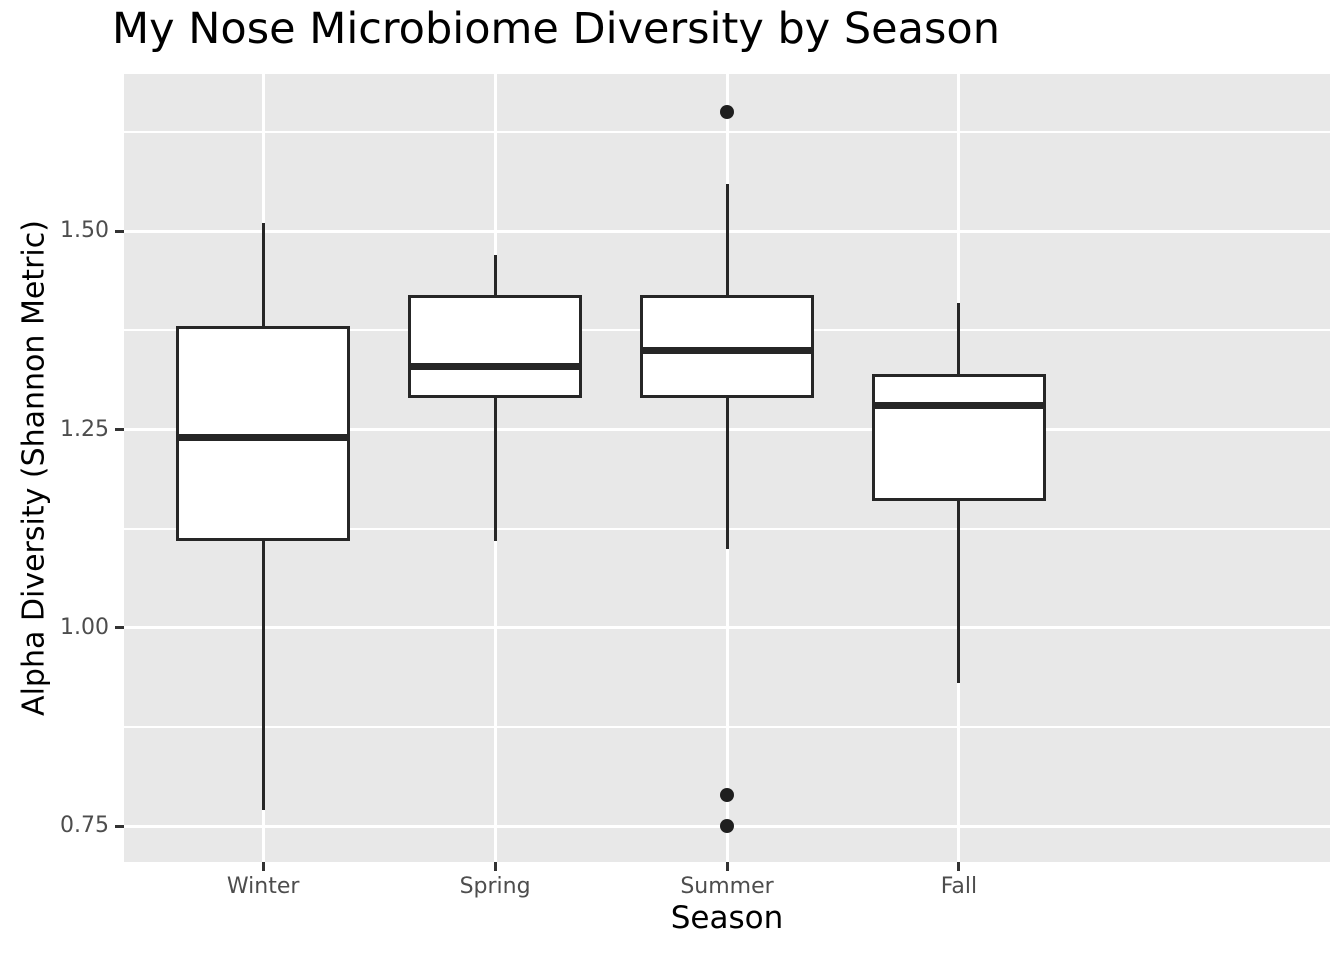 This screenshot has height=960, width=1344. What do you see at coordinates (495, 274) in the screenshot?
I see `upper-whisker-spring` at bounding box center [495, 274].